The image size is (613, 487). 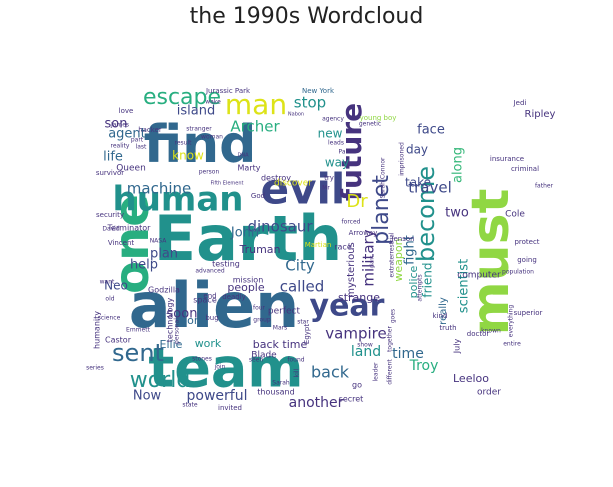 I want to click on word-7: human, so click(x=178, y=200).